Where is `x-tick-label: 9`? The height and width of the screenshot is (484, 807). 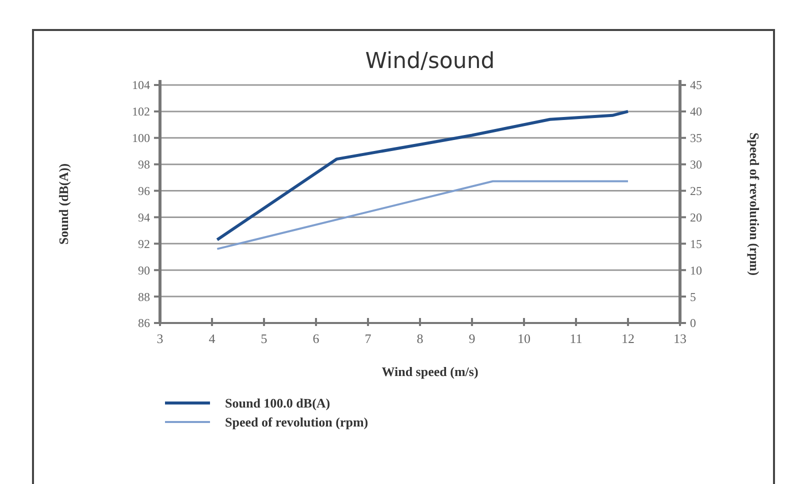
x-tick-label: 9 is located at coordinates (472, 338).